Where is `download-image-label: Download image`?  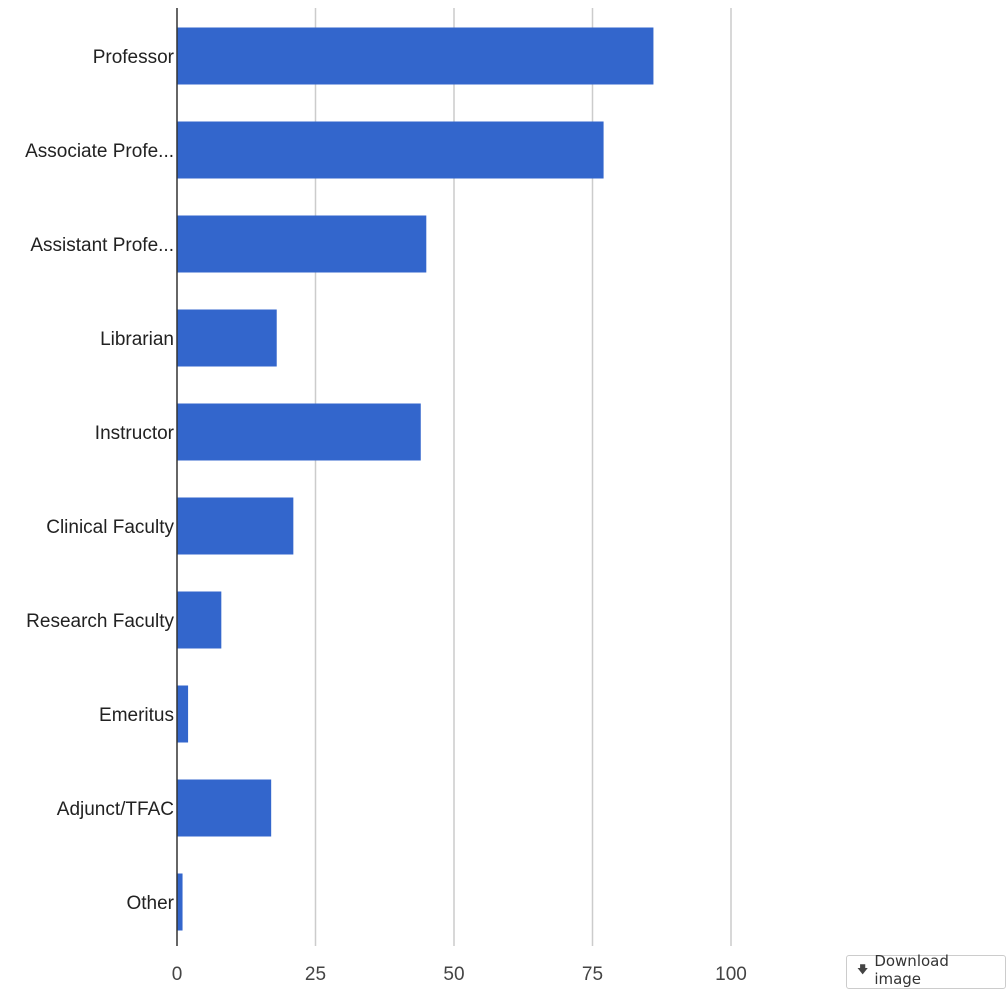 download-image-label: Download image is located at coordinates (911, 970).